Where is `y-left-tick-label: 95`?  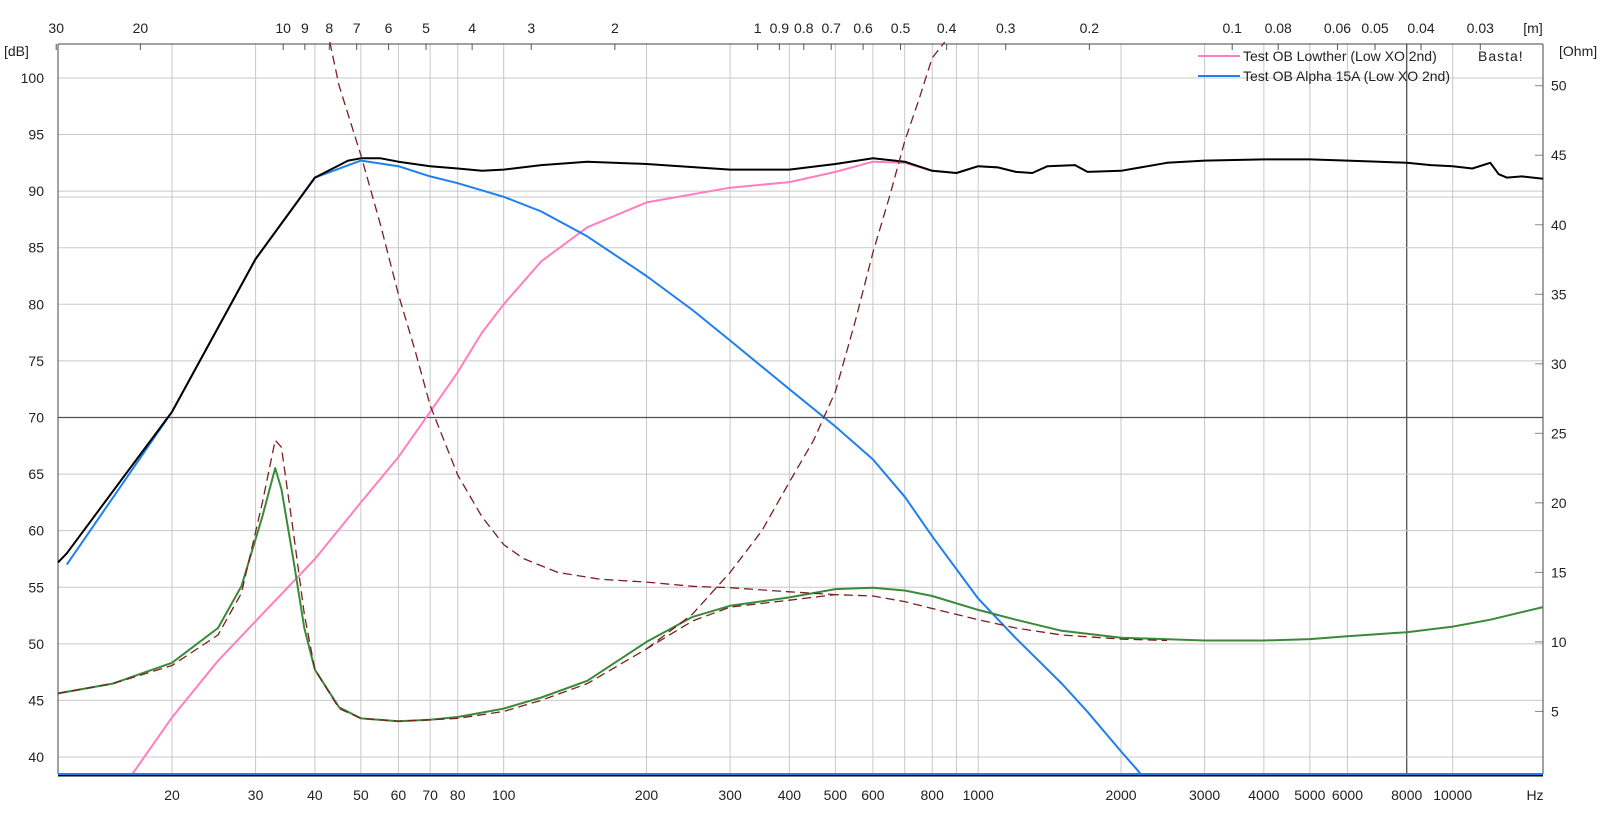
y-left-tick-label: 95 is located at coordinates (36, 135).